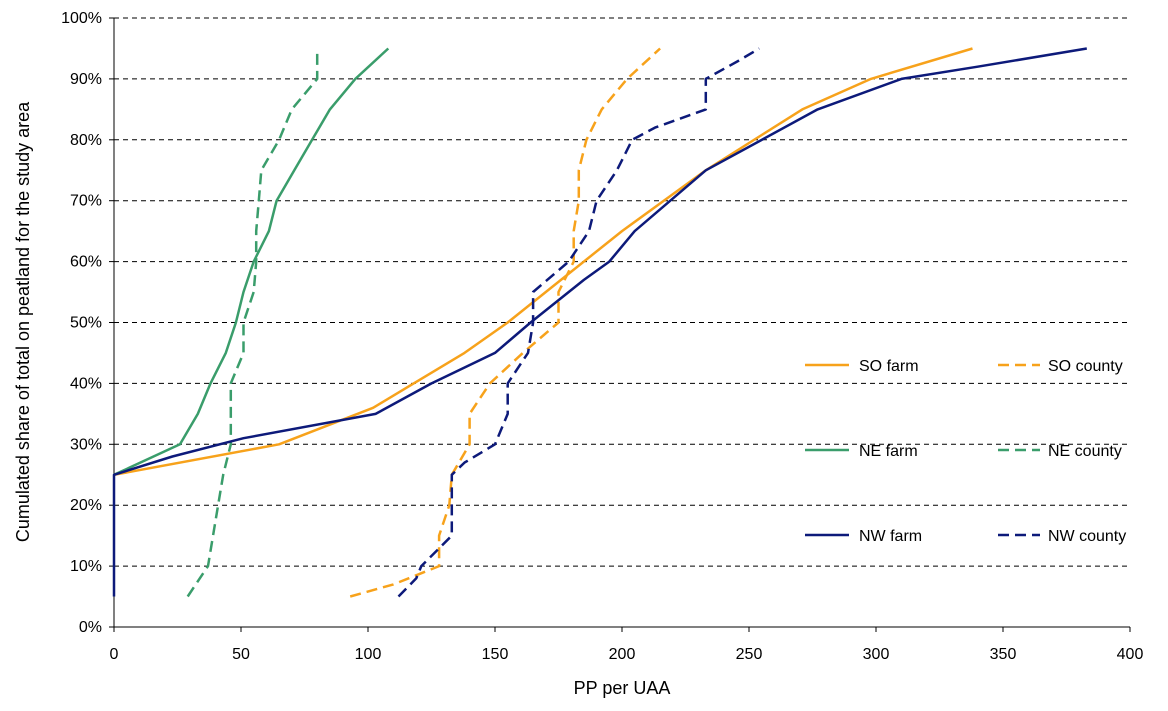 Image resolution: width=1168 pixels, height=711 pixels. Describe the element at coordinates (114, 654) in the screenshot. I see `x-tick-label: 0` at that location.